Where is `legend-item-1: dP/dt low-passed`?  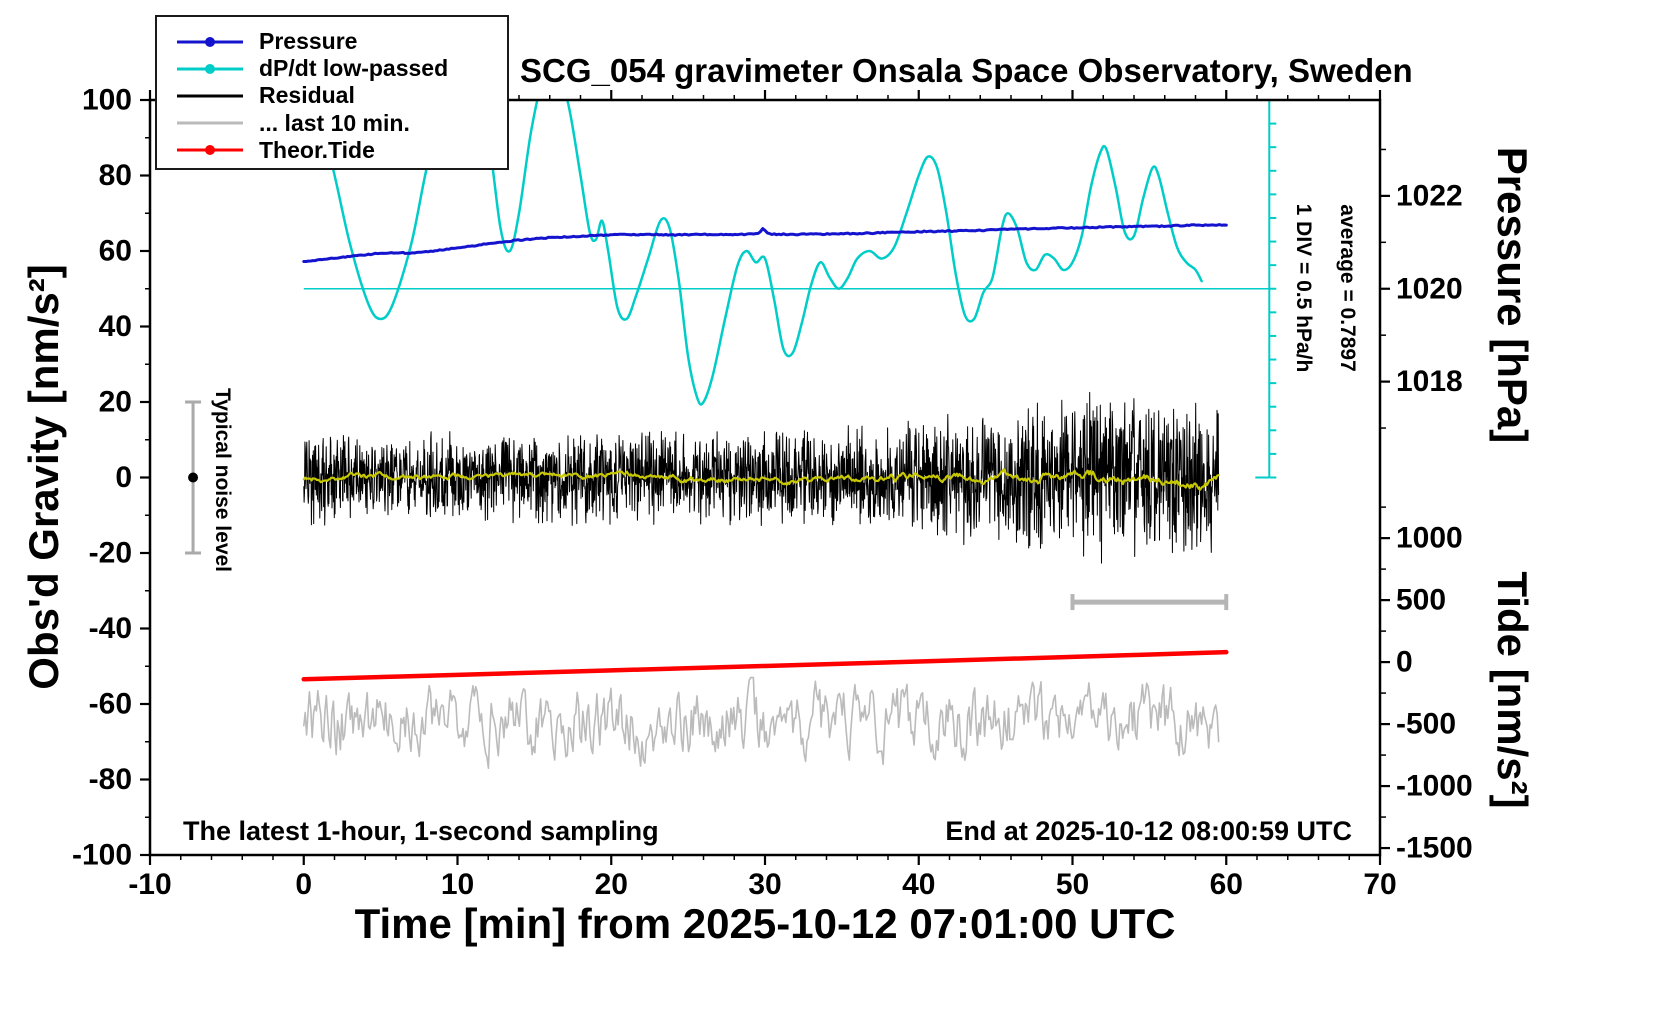 legend-item-1: dP/dt low-passed is located at coordinates (342, 68).